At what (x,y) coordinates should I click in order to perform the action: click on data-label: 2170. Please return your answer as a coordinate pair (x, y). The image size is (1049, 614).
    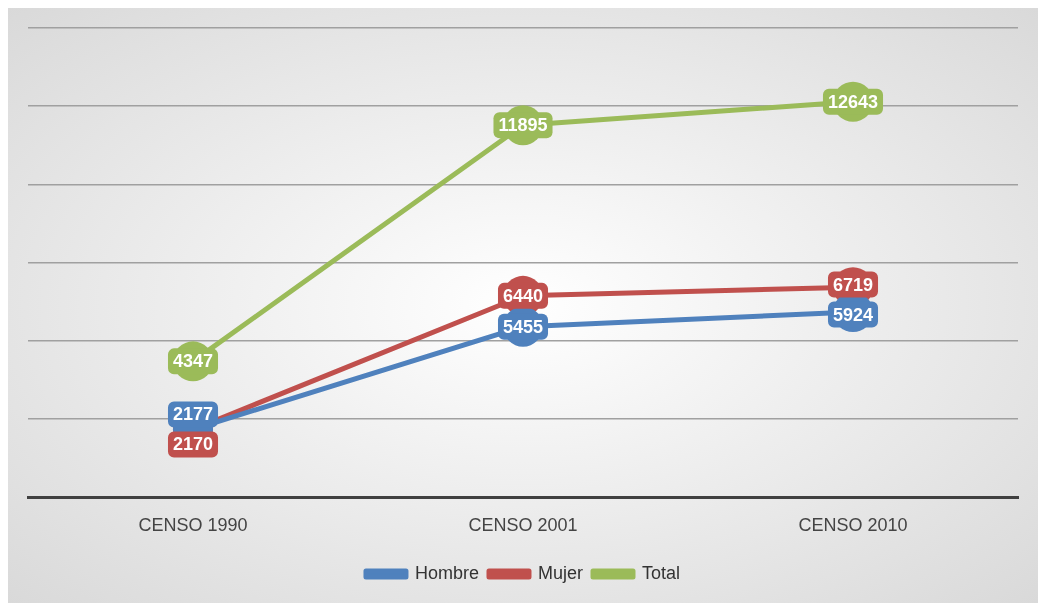
    Looking at the image, I should click on (193, 444).